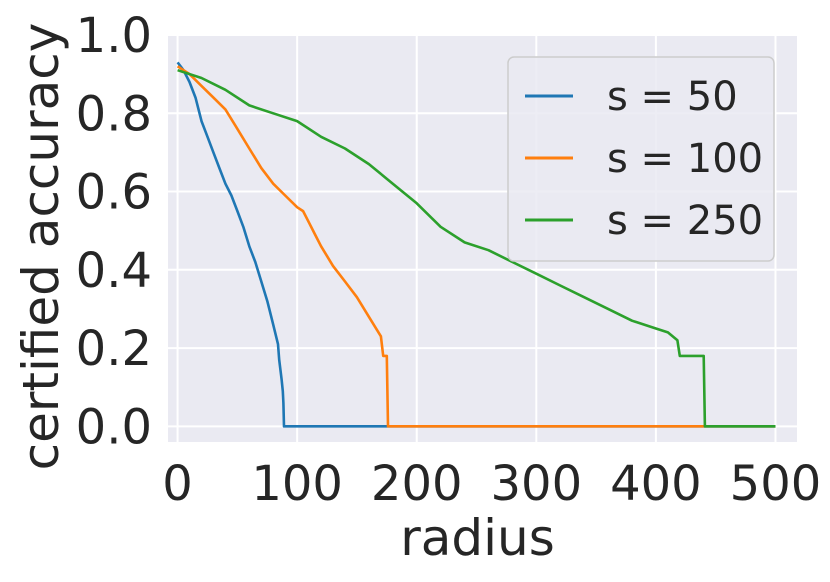 Image resolution: width=830 pixels, height=582 pixels. I want to click on legend: s = 50 s = 100 s = 250, so click(641, 159).